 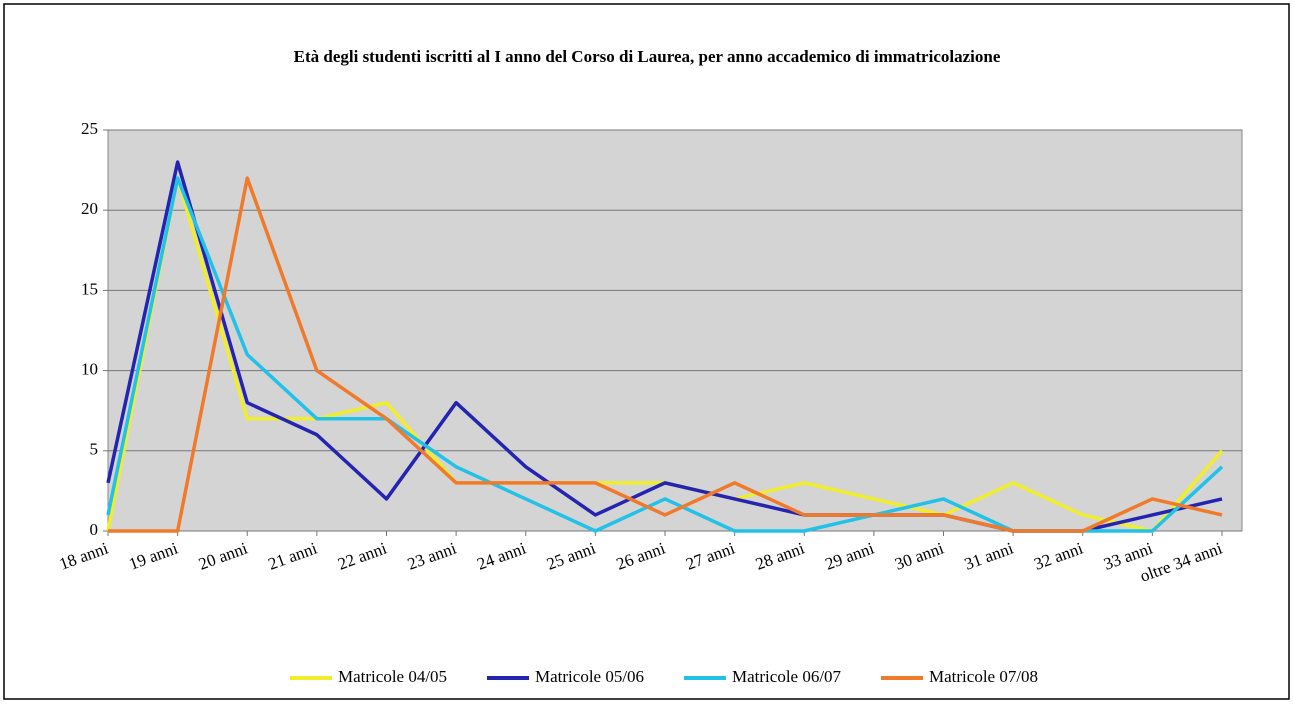 I want to click on legend-label: Matricole 05/06, so click(x=589, y=676).